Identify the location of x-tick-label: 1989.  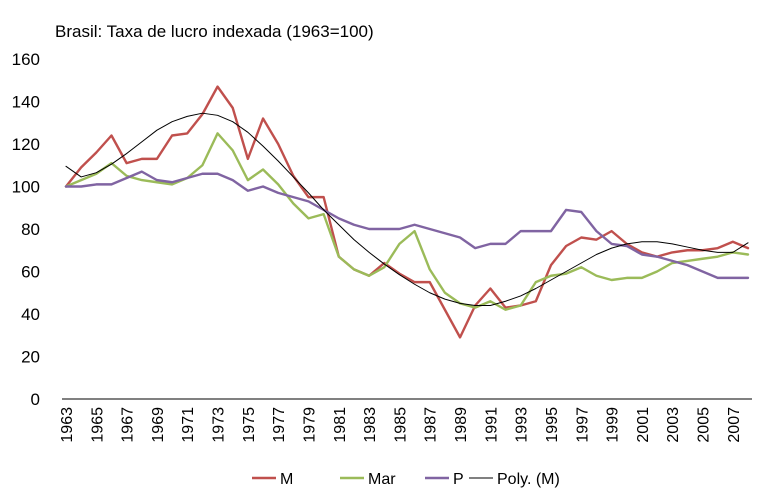
(461, 425).